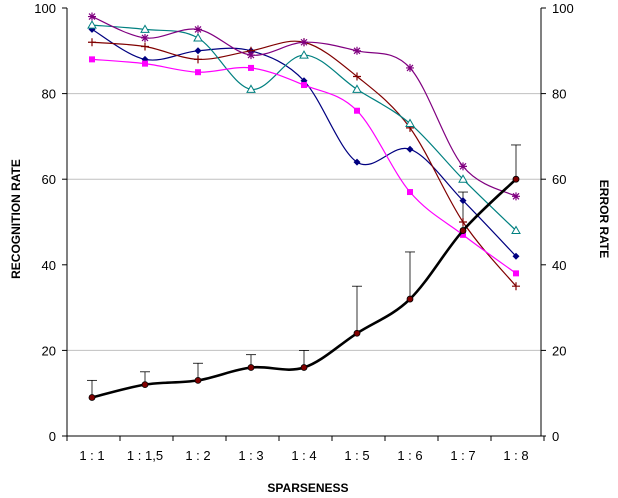  Describe the element at coordinates (49, 179) in the screenshot. I see `y-tick-label-left: 60` at that location.